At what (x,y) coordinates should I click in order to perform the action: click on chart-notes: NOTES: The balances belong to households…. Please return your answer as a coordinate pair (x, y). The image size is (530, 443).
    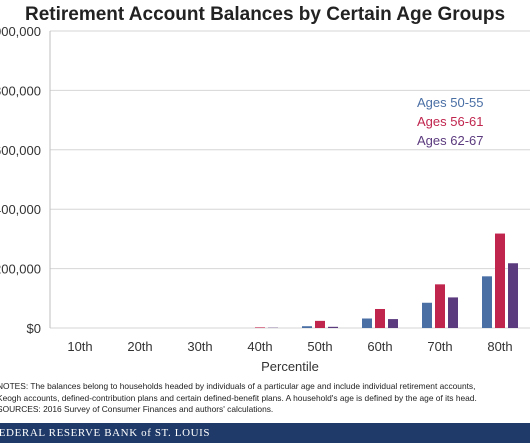
    Looking at the image, I should click on (265, 398).